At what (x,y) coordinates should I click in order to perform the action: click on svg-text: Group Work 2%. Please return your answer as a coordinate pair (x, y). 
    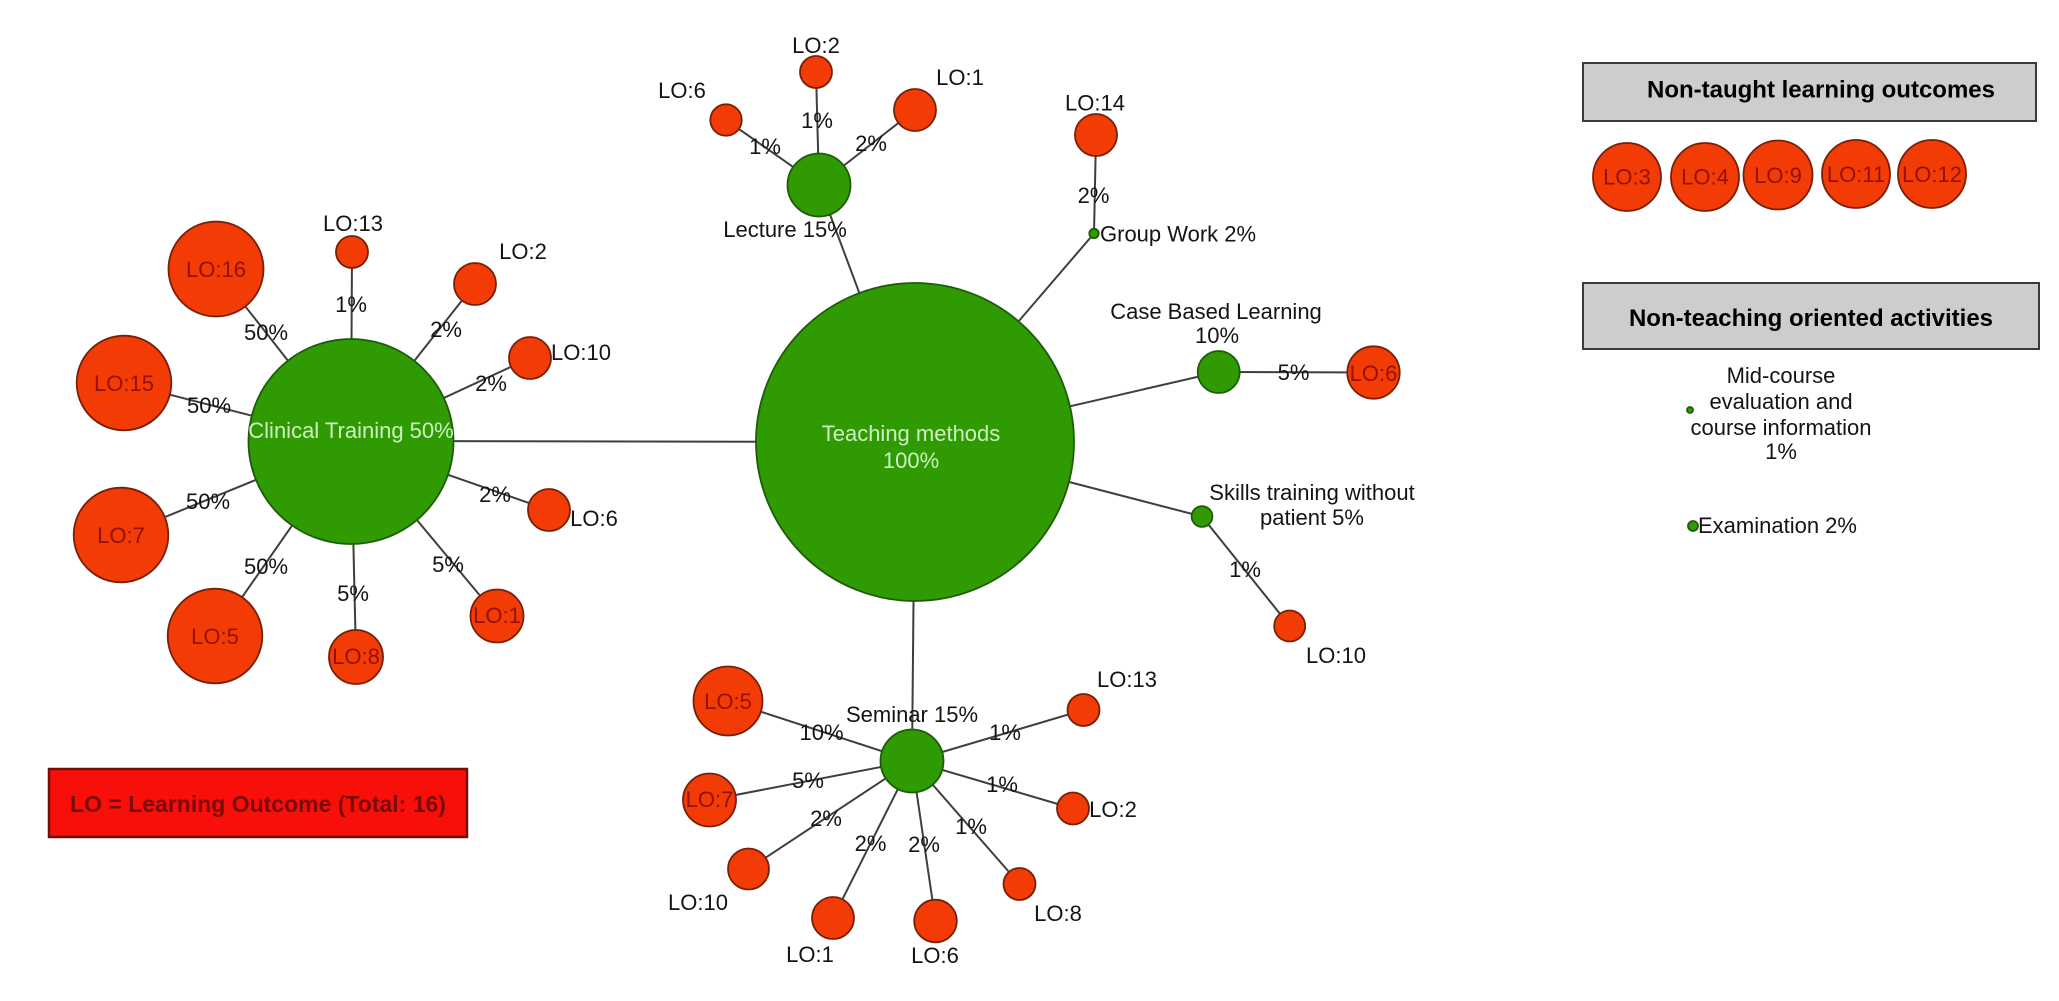
    Looking at the image, I should click on (1178, 234).